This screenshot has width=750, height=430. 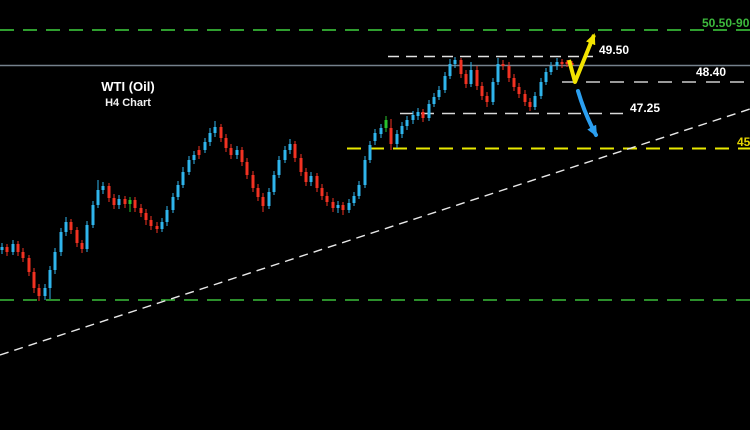 What do you see at coordinates (645, 108) in the screenshot?
I see `price-label-4725: 47.25` at bounding box center [645, 108].